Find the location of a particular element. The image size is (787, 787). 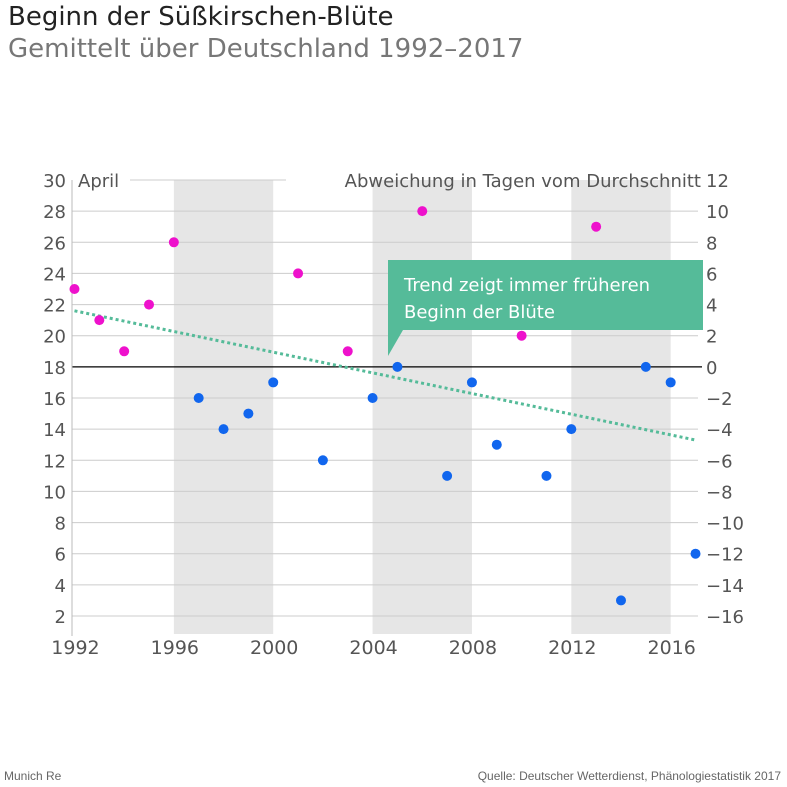

right-tick-label: 2 is located at coordinates (711, 337).